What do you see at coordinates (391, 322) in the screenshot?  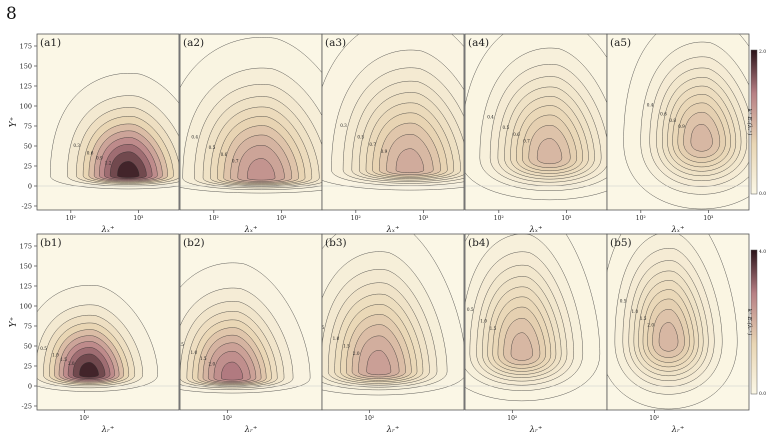 I see `panel-b3: 0.5 1.01.52.0` at bounding box center [391, 322].